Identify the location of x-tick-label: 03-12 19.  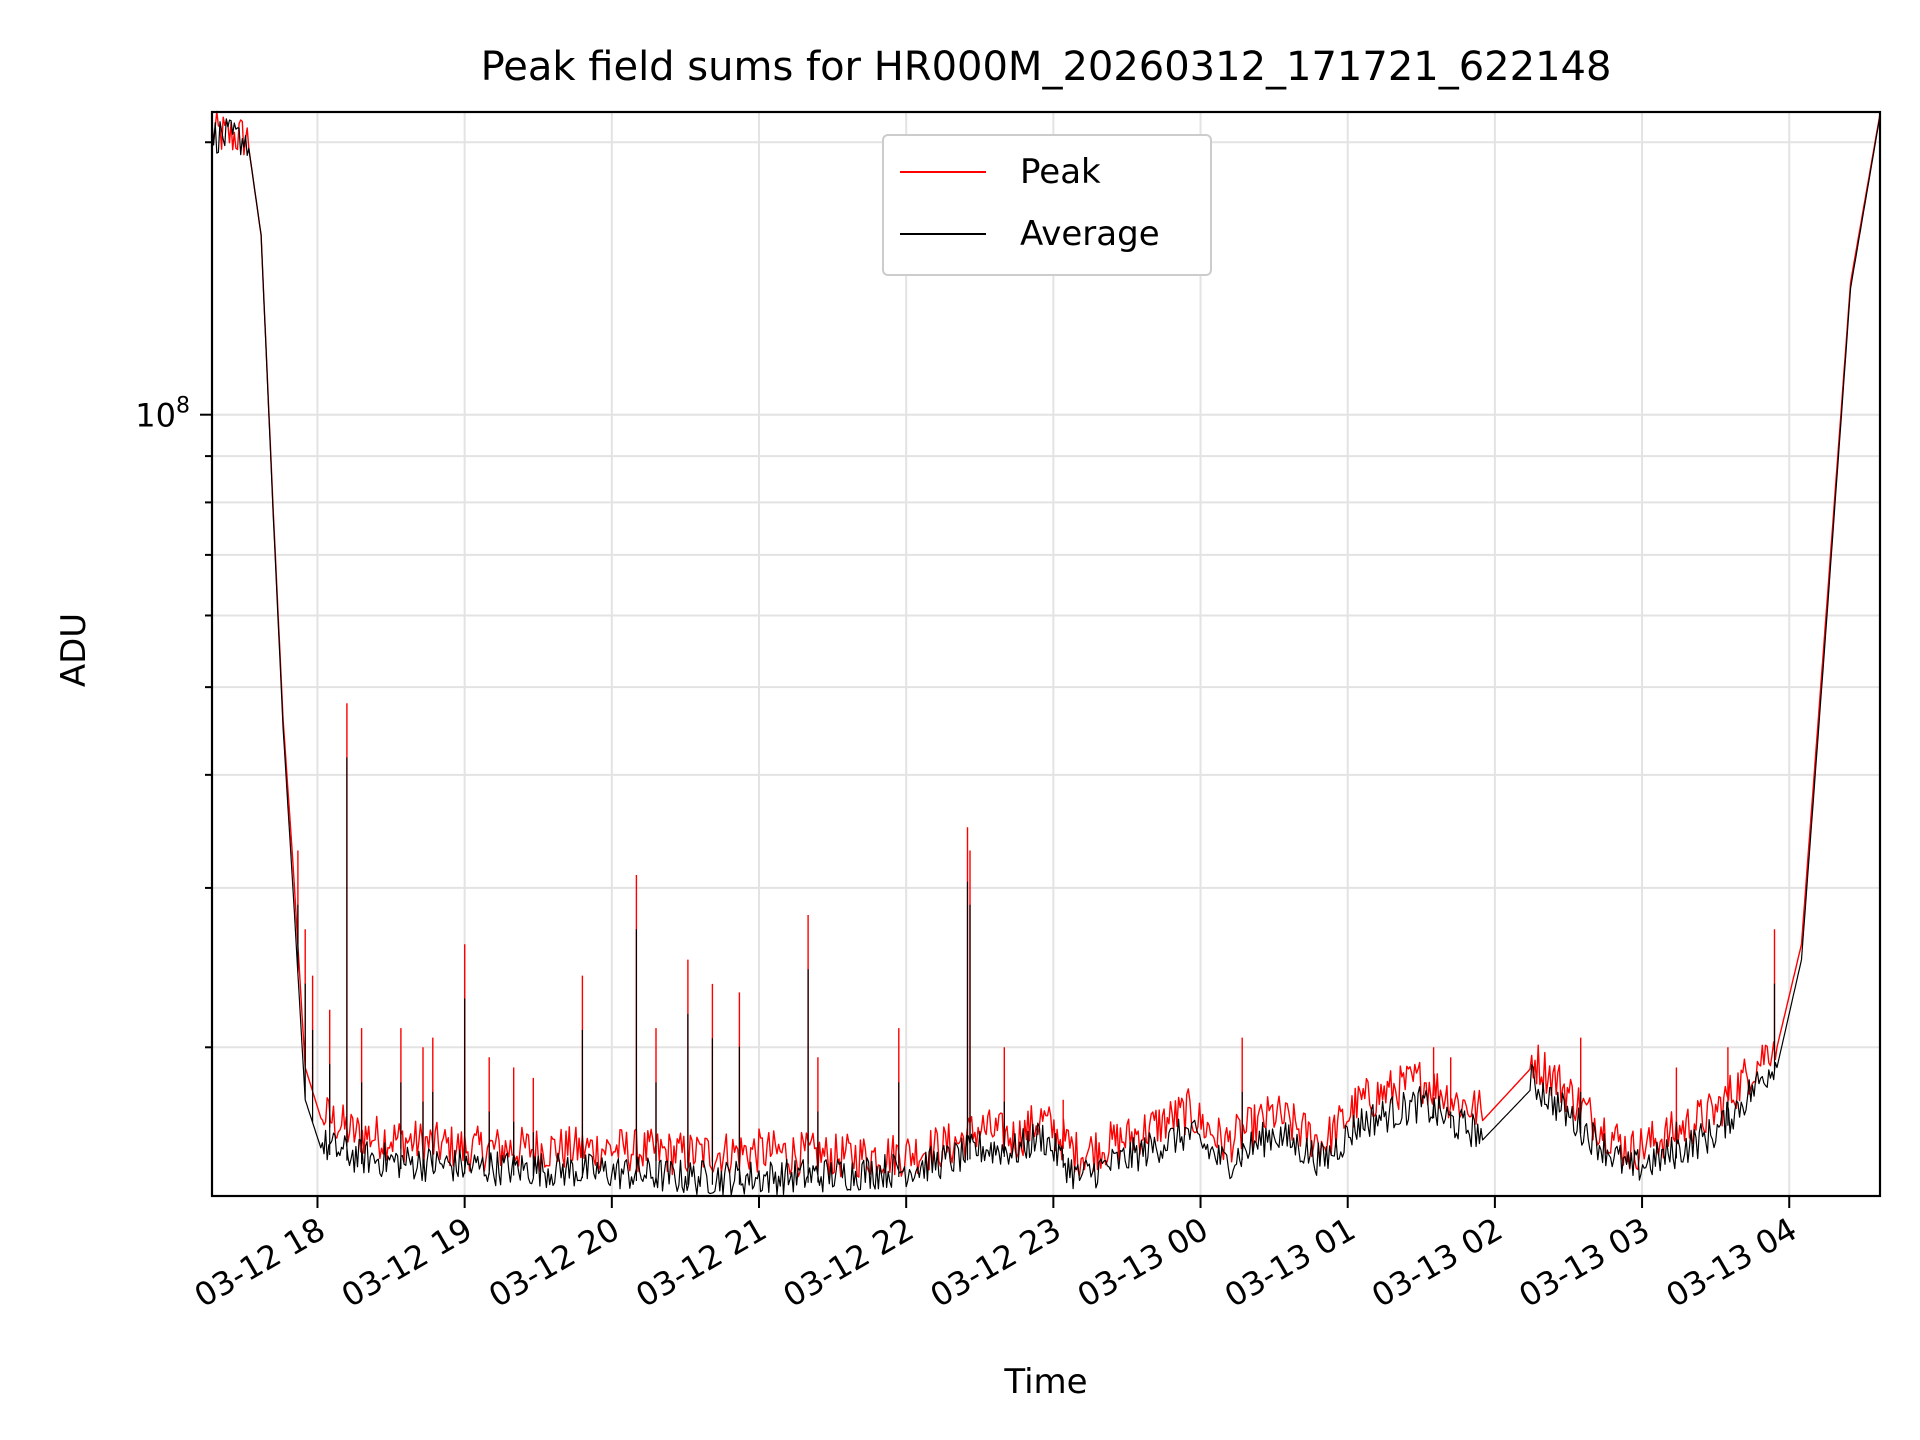
(407, 1262).